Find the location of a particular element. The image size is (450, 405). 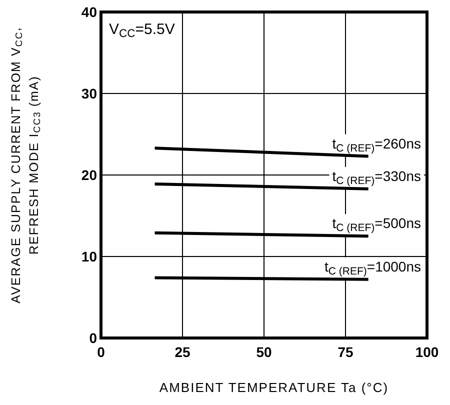

series-label: t$_{C (REF)}$=500ns is located at coordinates (376, 224).